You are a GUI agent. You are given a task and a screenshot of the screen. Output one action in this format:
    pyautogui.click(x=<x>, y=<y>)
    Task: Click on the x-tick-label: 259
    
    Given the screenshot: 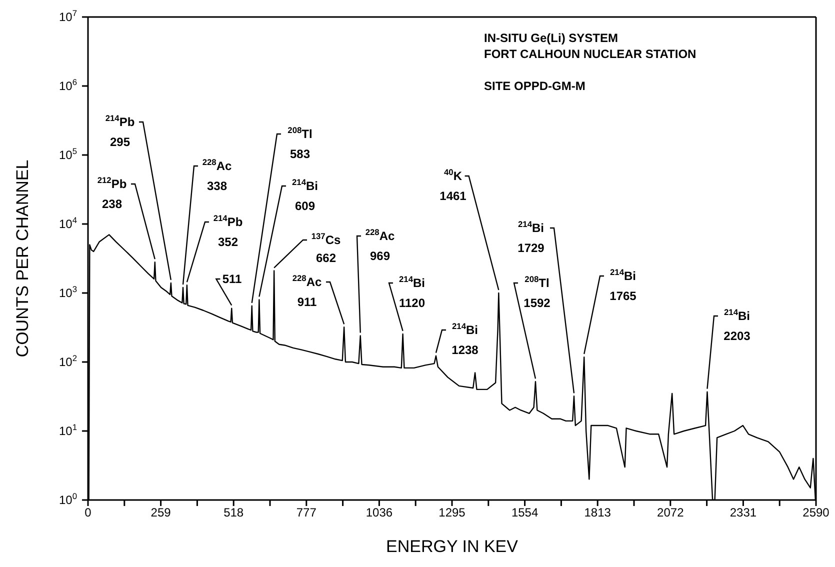 What is the action you would take?
    pyautogui.click(x=161, y=513)
    